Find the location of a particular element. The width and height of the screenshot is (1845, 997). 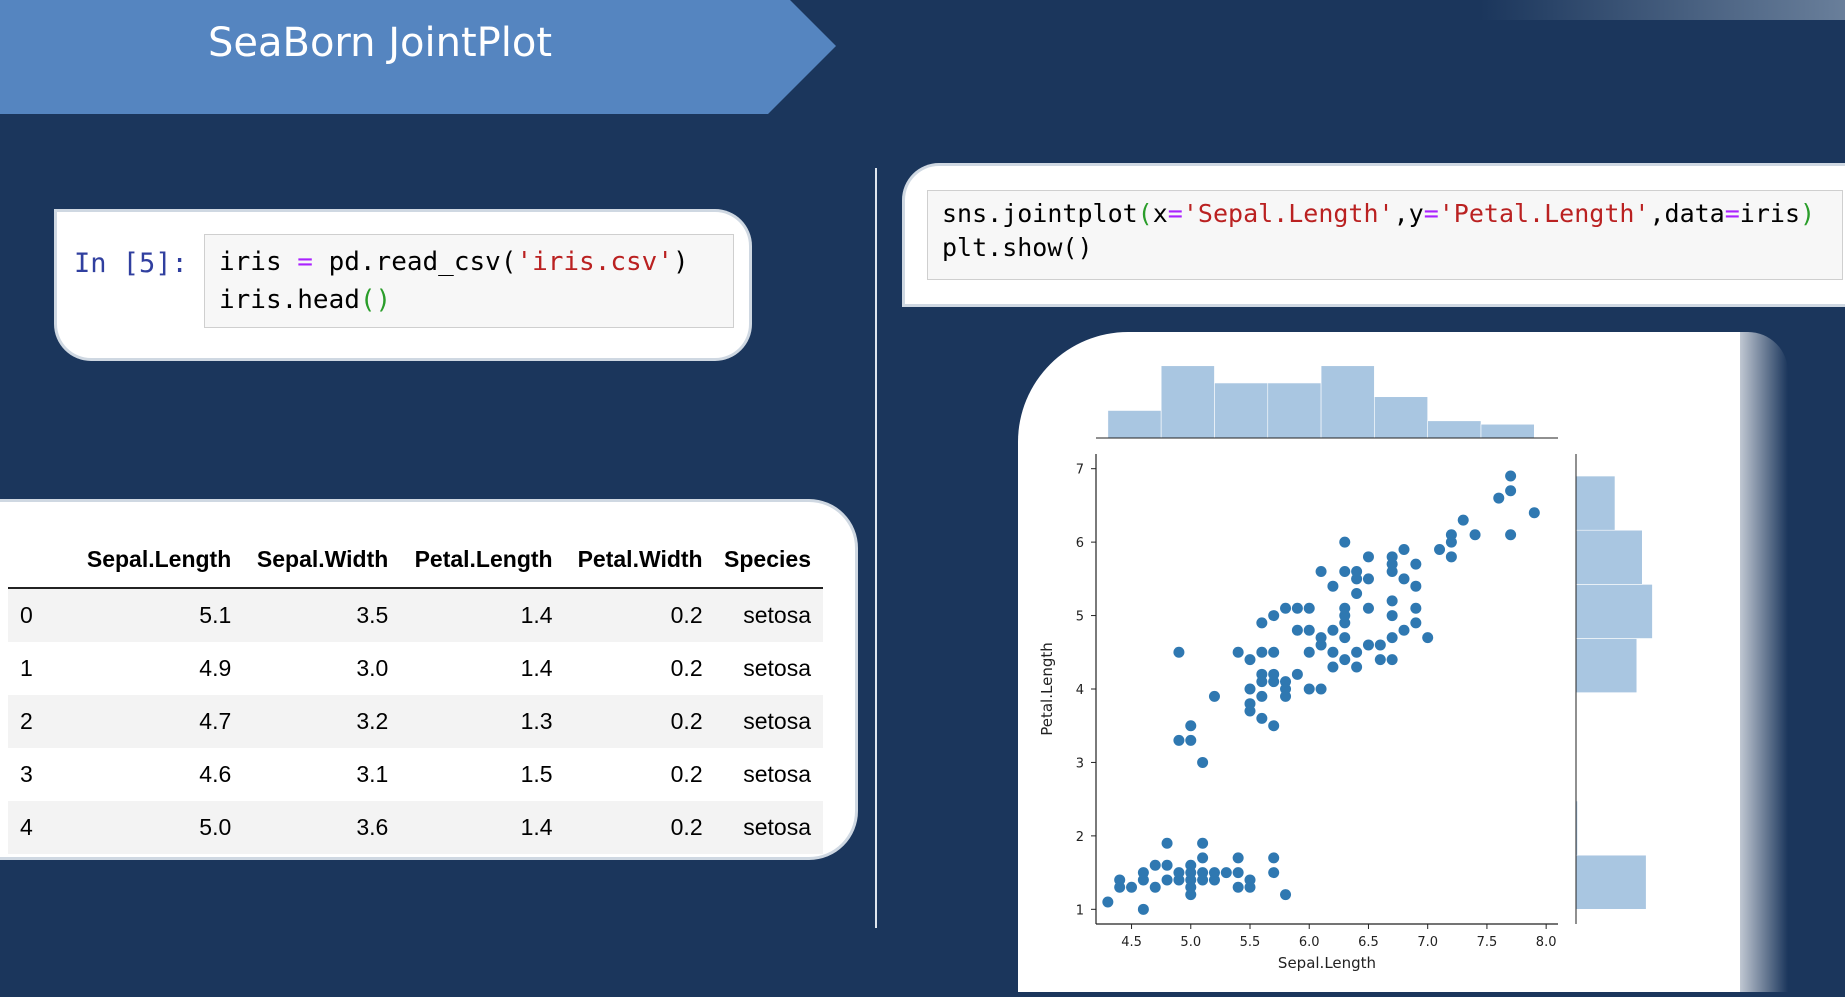

y-tick-label: 6 is located at coordinates (1080, 543).